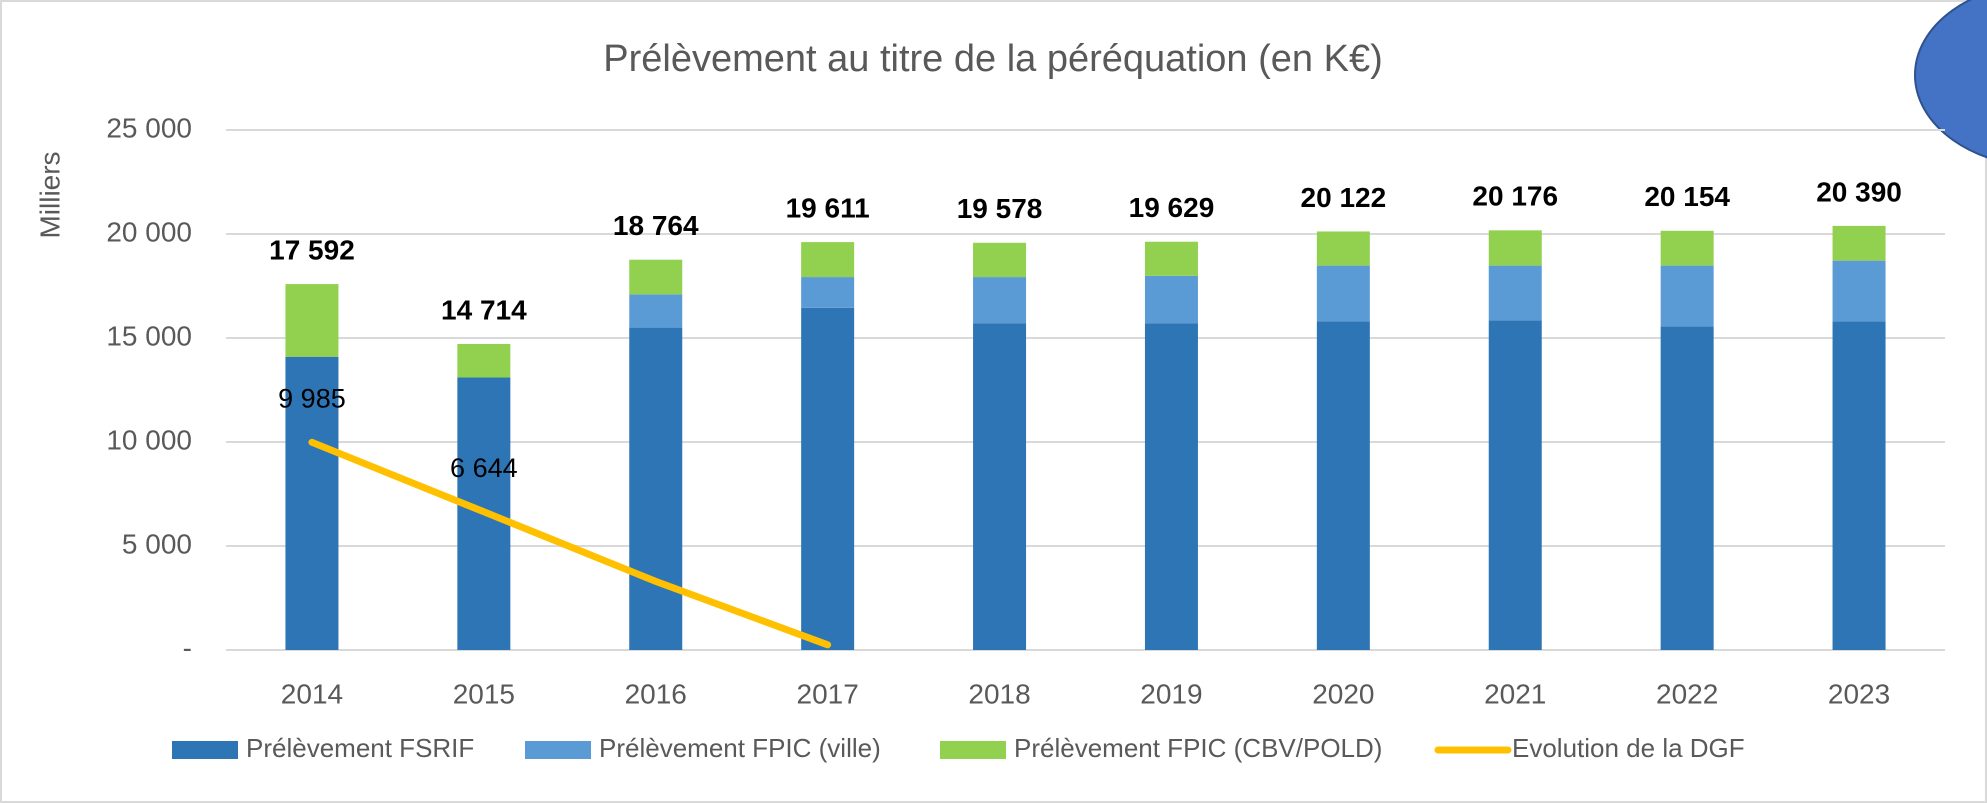  What do you see at coordinates (656, 225) in the screenshot?
I see `total-label: 18 764` at bounding box center [656, 225].